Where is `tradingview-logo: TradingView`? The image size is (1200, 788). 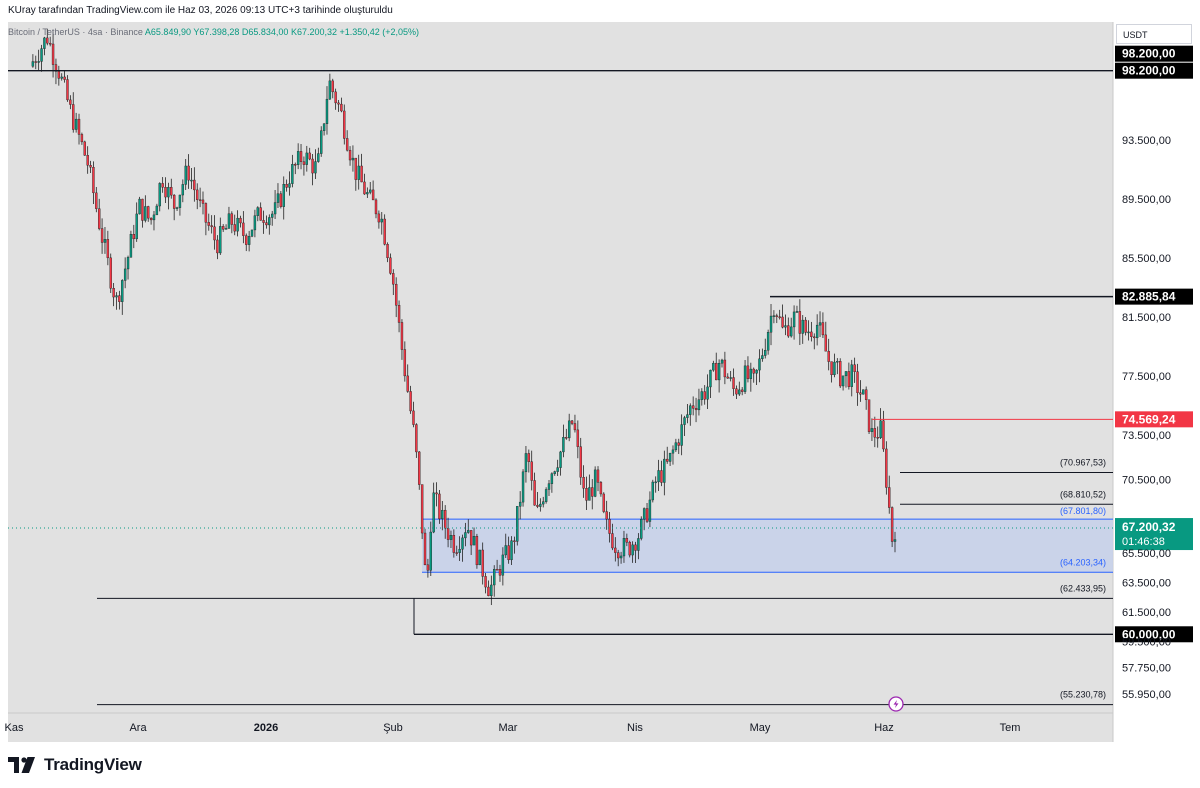 tradingview-logo: TradingView is located at coordinates (75, 765).